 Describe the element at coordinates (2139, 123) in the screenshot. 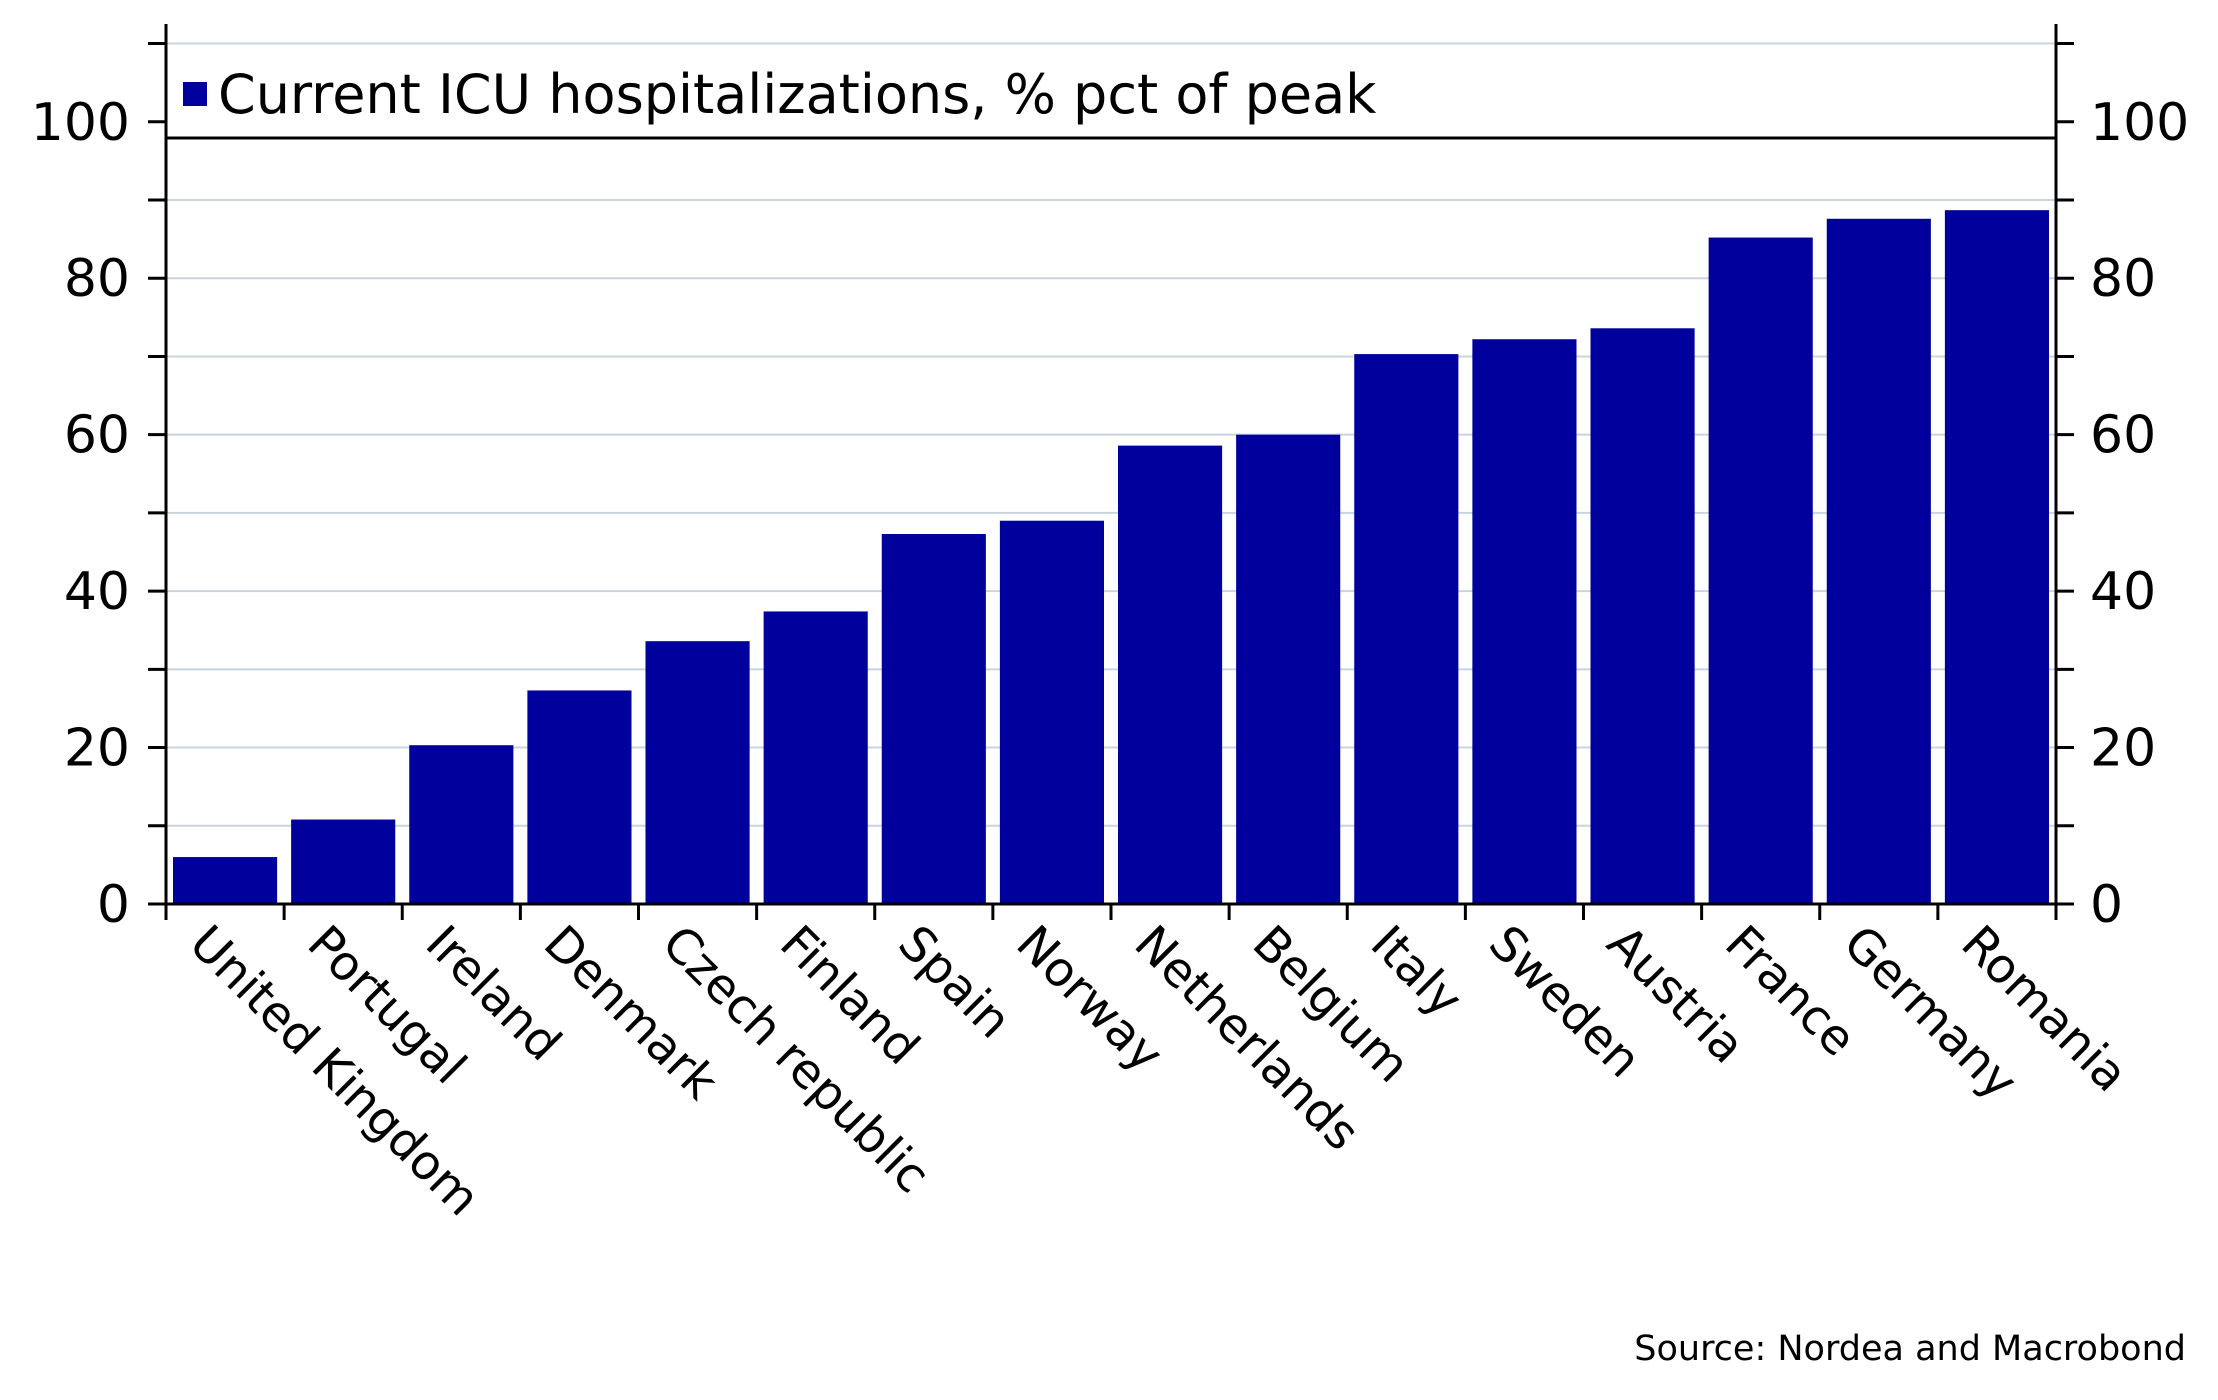

I see `y-tick-label-right: 100` at that location.